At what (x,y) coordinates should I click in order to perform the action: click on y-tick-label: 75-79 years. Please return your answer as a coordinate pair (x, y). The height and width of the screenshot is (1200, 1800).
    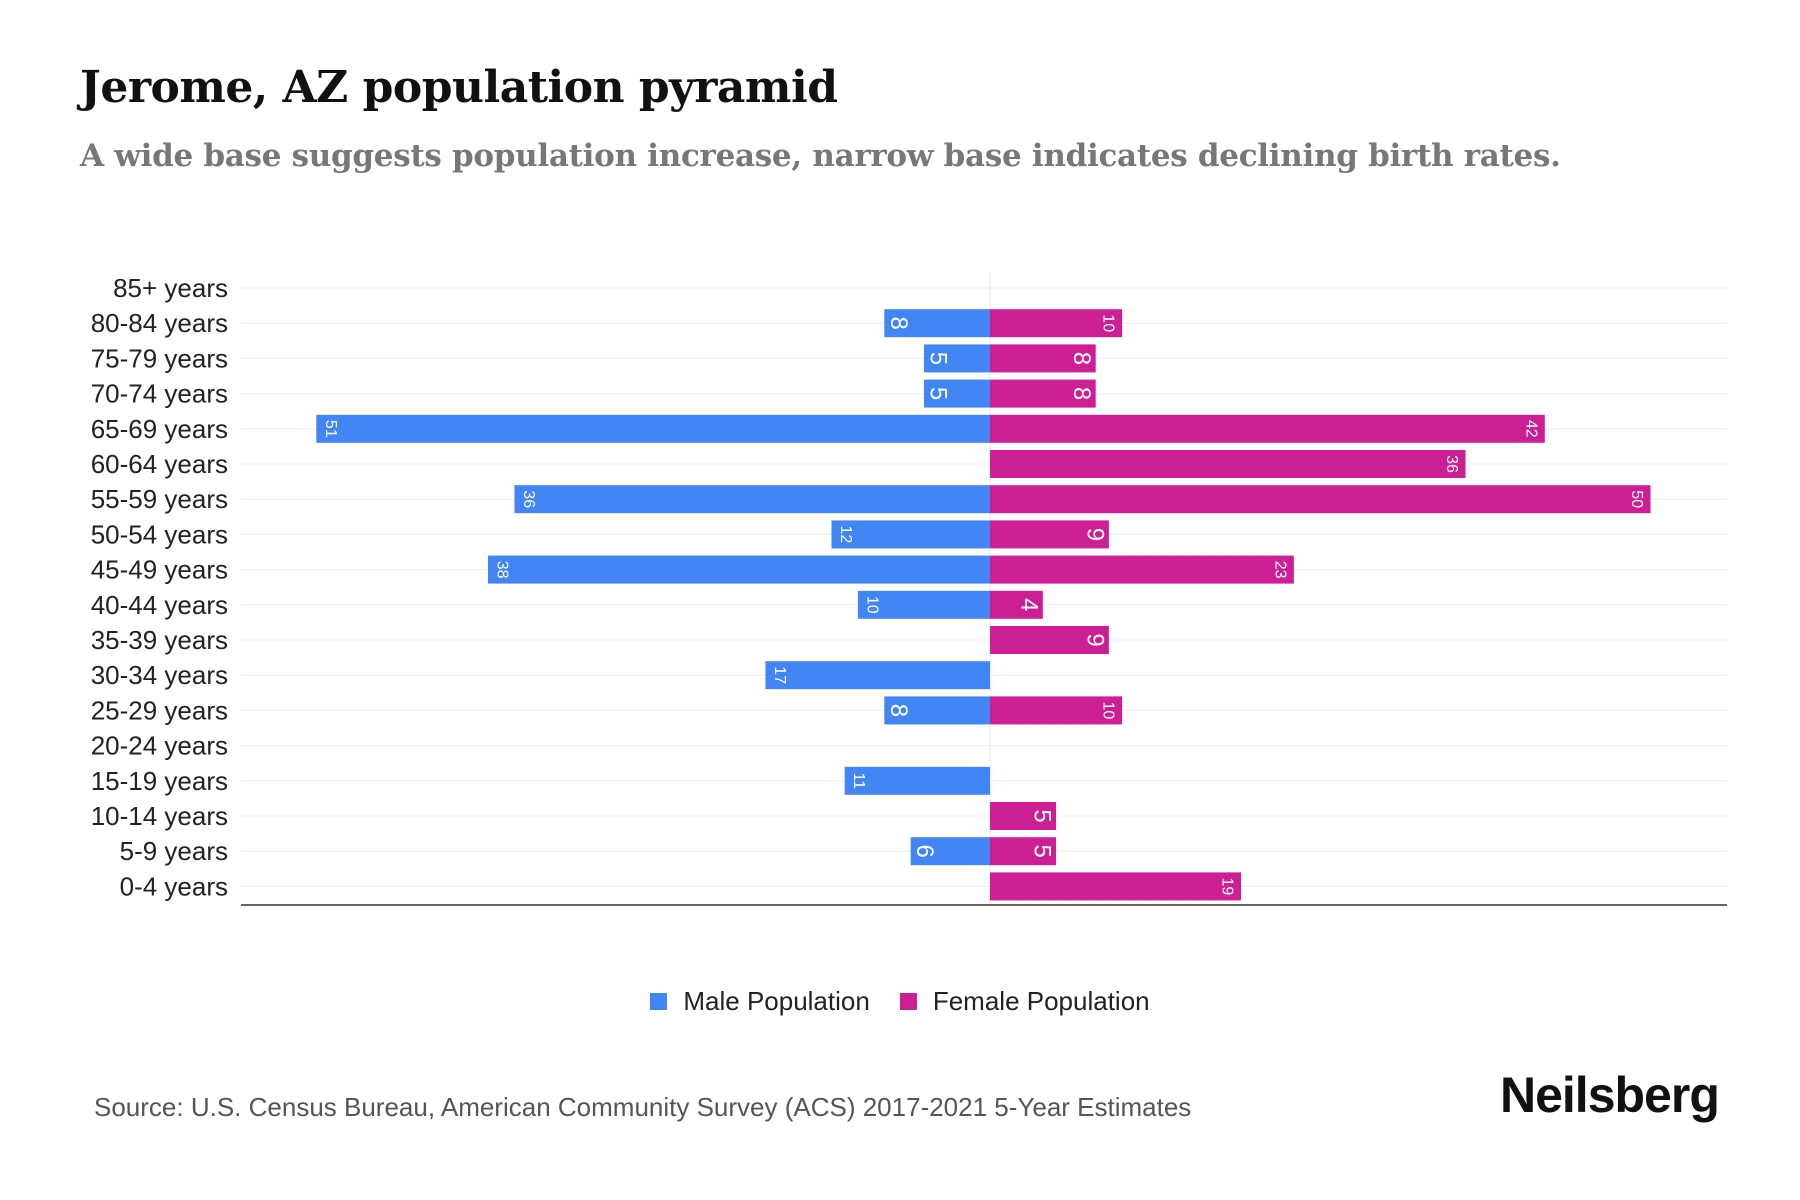
    Looking at the image, I should click on (159, 358).